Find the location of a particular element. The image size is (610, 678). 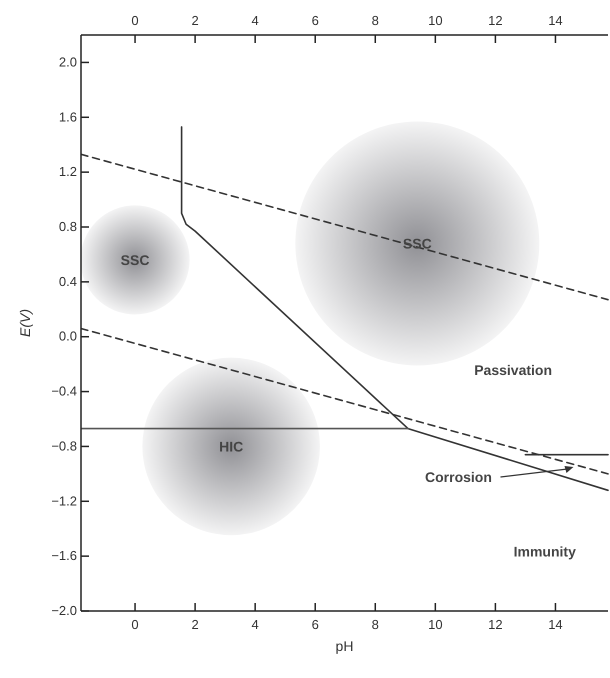

x2-tick-label: 8 is located at coordinates (375, 20).